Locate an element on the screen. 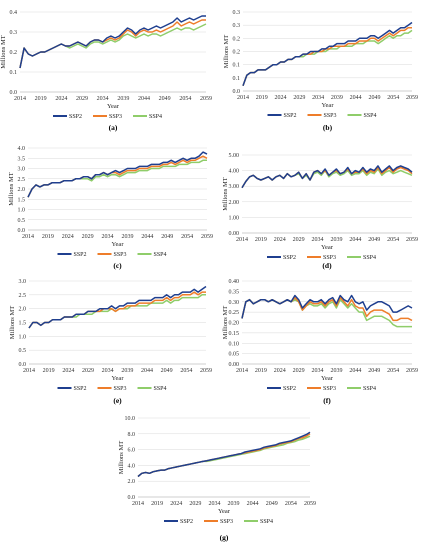  y-tick-label: 0.35 is located at coordinates (234, 292).